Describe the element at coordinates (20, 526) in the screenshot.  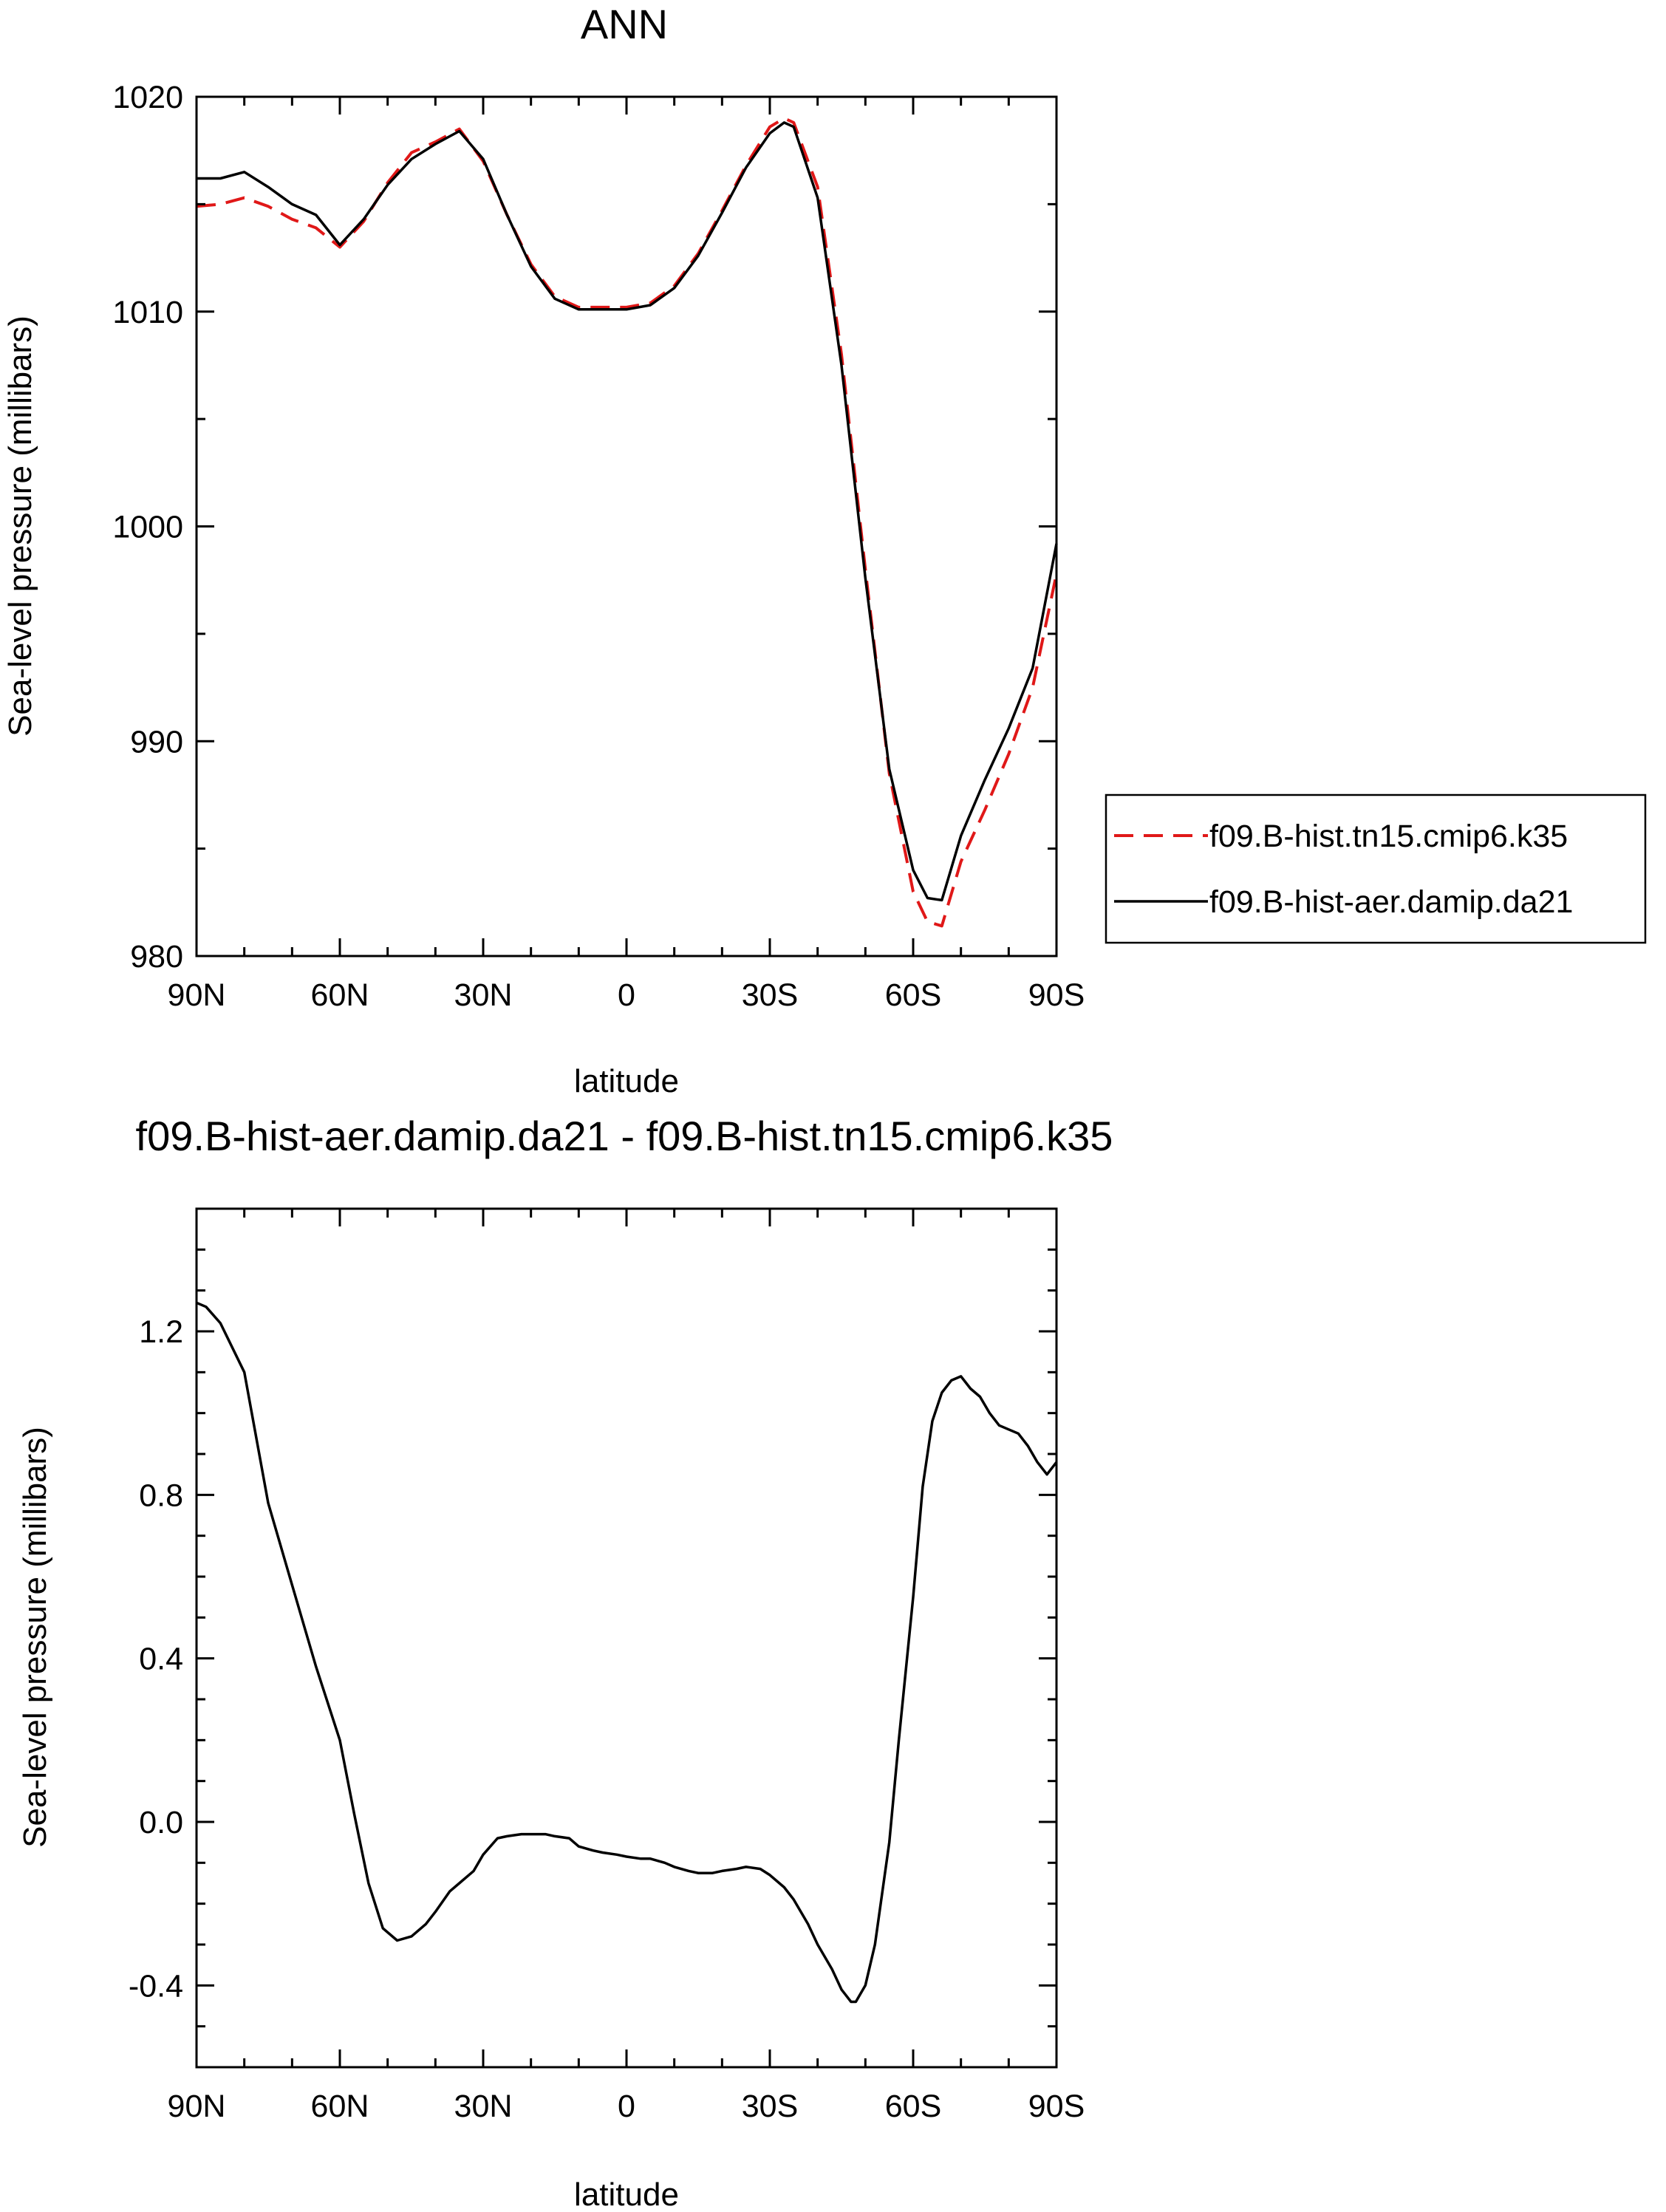
I see `top-y-axis-label: Sea-level pressure (millibars)` at that location.